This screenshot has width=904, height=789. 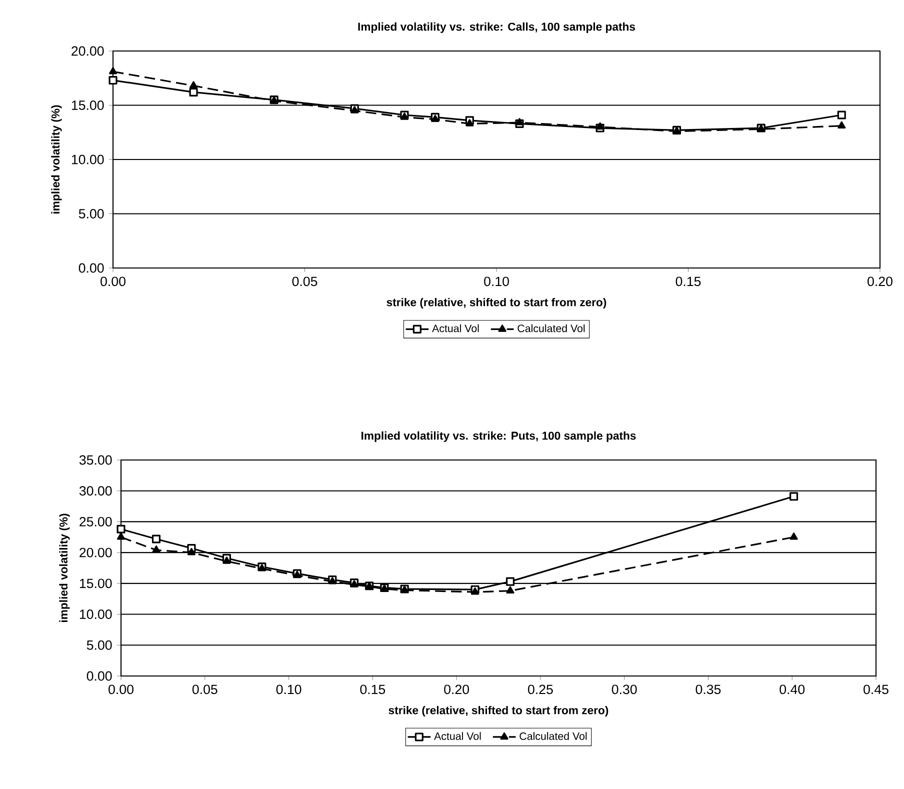 What do you see at coordinates (499, 436) in the screenshot?
I see `chart-title: Implied volatility vs. strike: Puts, 100 sample paths` at bounding box center [499, 436].